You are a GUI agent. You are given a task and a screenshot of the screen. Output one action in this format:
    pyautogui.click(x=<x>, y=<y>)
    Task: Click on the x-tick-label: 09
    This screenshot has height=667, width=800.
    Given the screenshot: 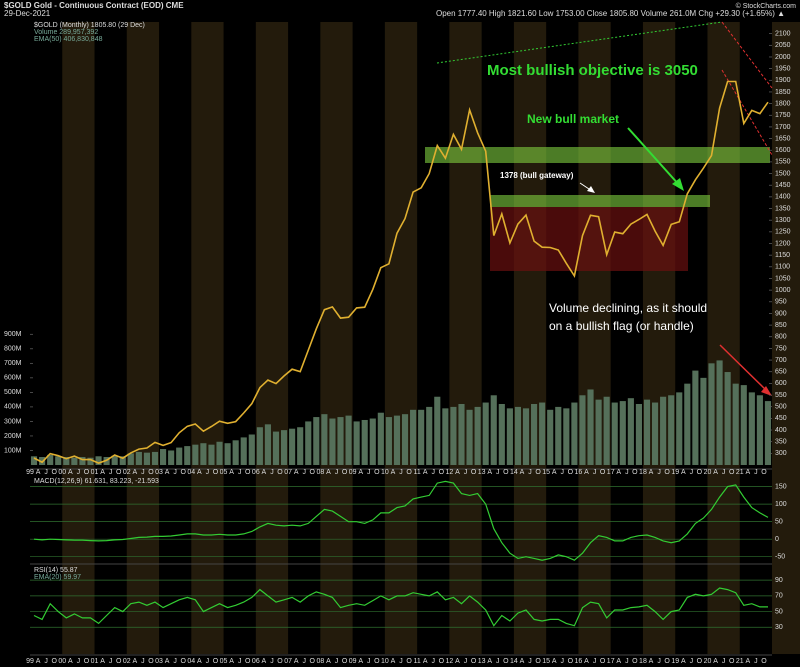 What is the action you would take?
    pyautogui.click(x=353, y=661)
    